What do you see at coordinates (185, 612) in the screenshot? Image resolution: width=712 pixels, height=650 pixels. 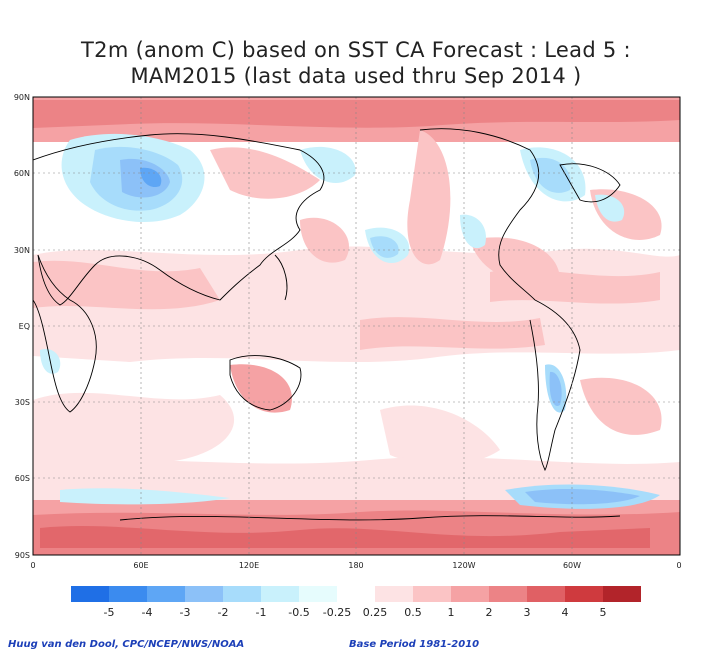 I see `colorbar-label: -3` at bounding box center [185, 612].